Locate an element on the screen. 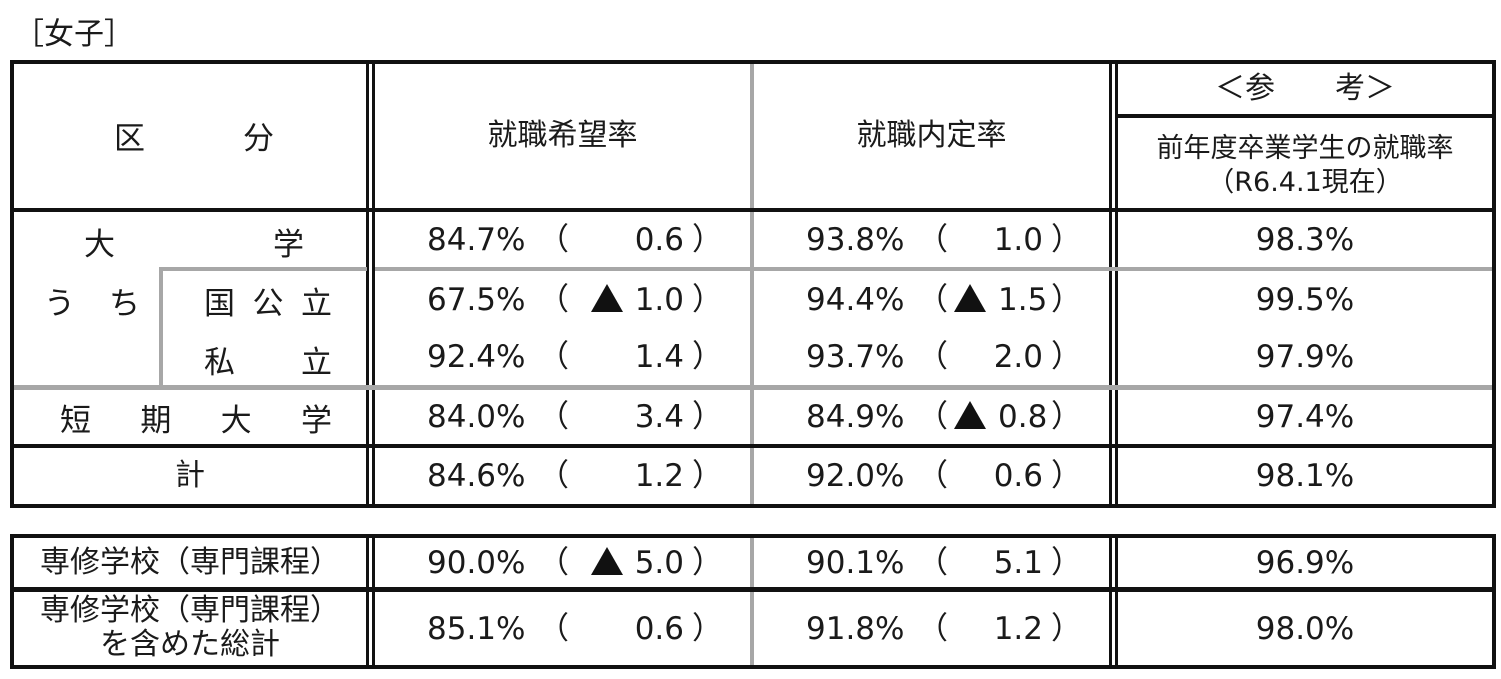 The height and width of the screenshot is (679, 1501). desire-rate-value: 84.0% is located at coordinates (476, 417).